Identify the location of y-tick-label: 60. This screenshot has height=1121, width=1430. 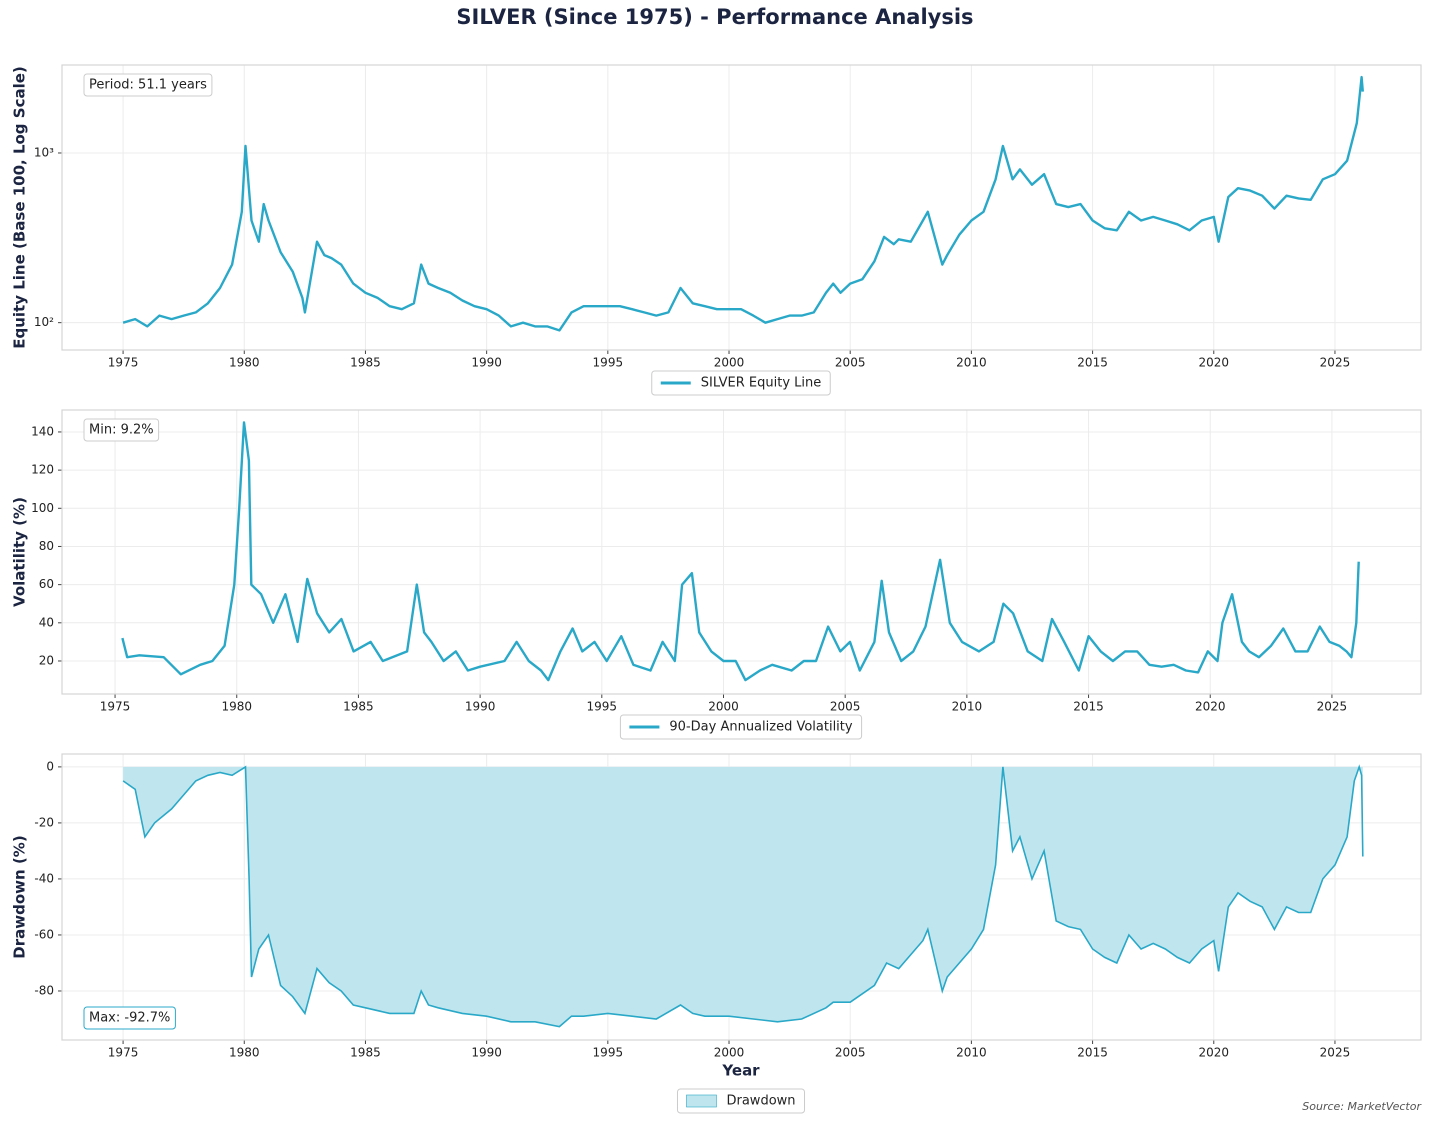
(46, 584).